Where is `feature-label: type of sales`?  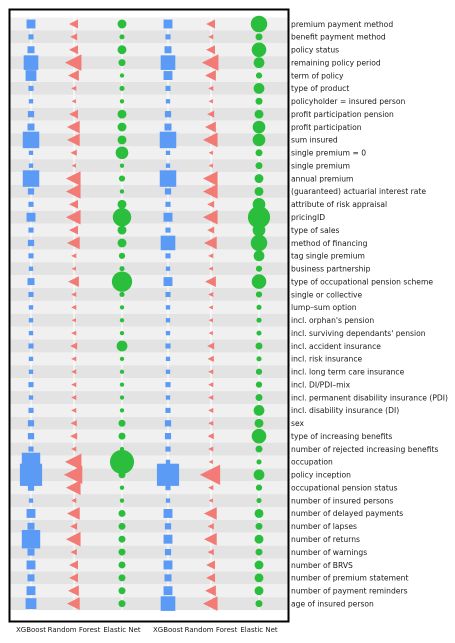
feature-label: type of sales is located at coordinates (315, 230).